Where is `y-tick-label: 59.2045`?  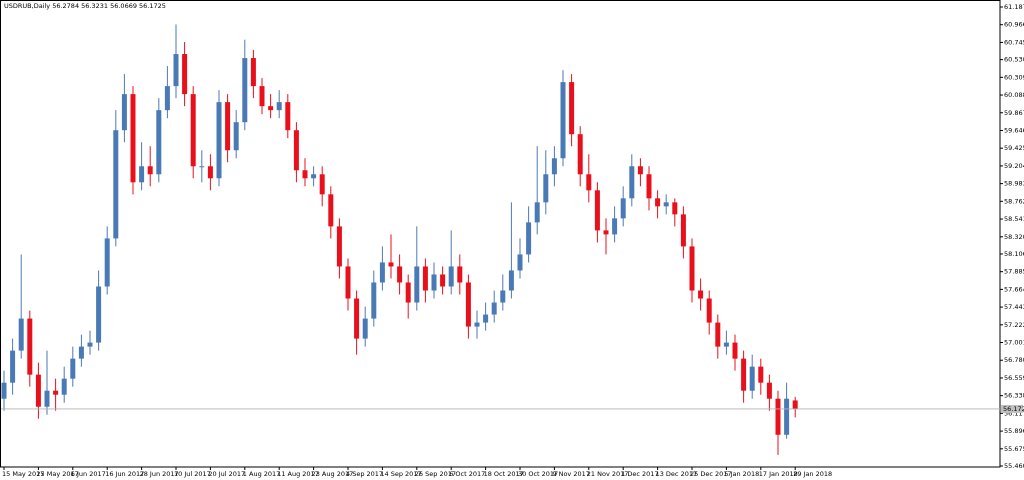 y-tick-label: 59.2045 is located at coordinates (1014, 166).